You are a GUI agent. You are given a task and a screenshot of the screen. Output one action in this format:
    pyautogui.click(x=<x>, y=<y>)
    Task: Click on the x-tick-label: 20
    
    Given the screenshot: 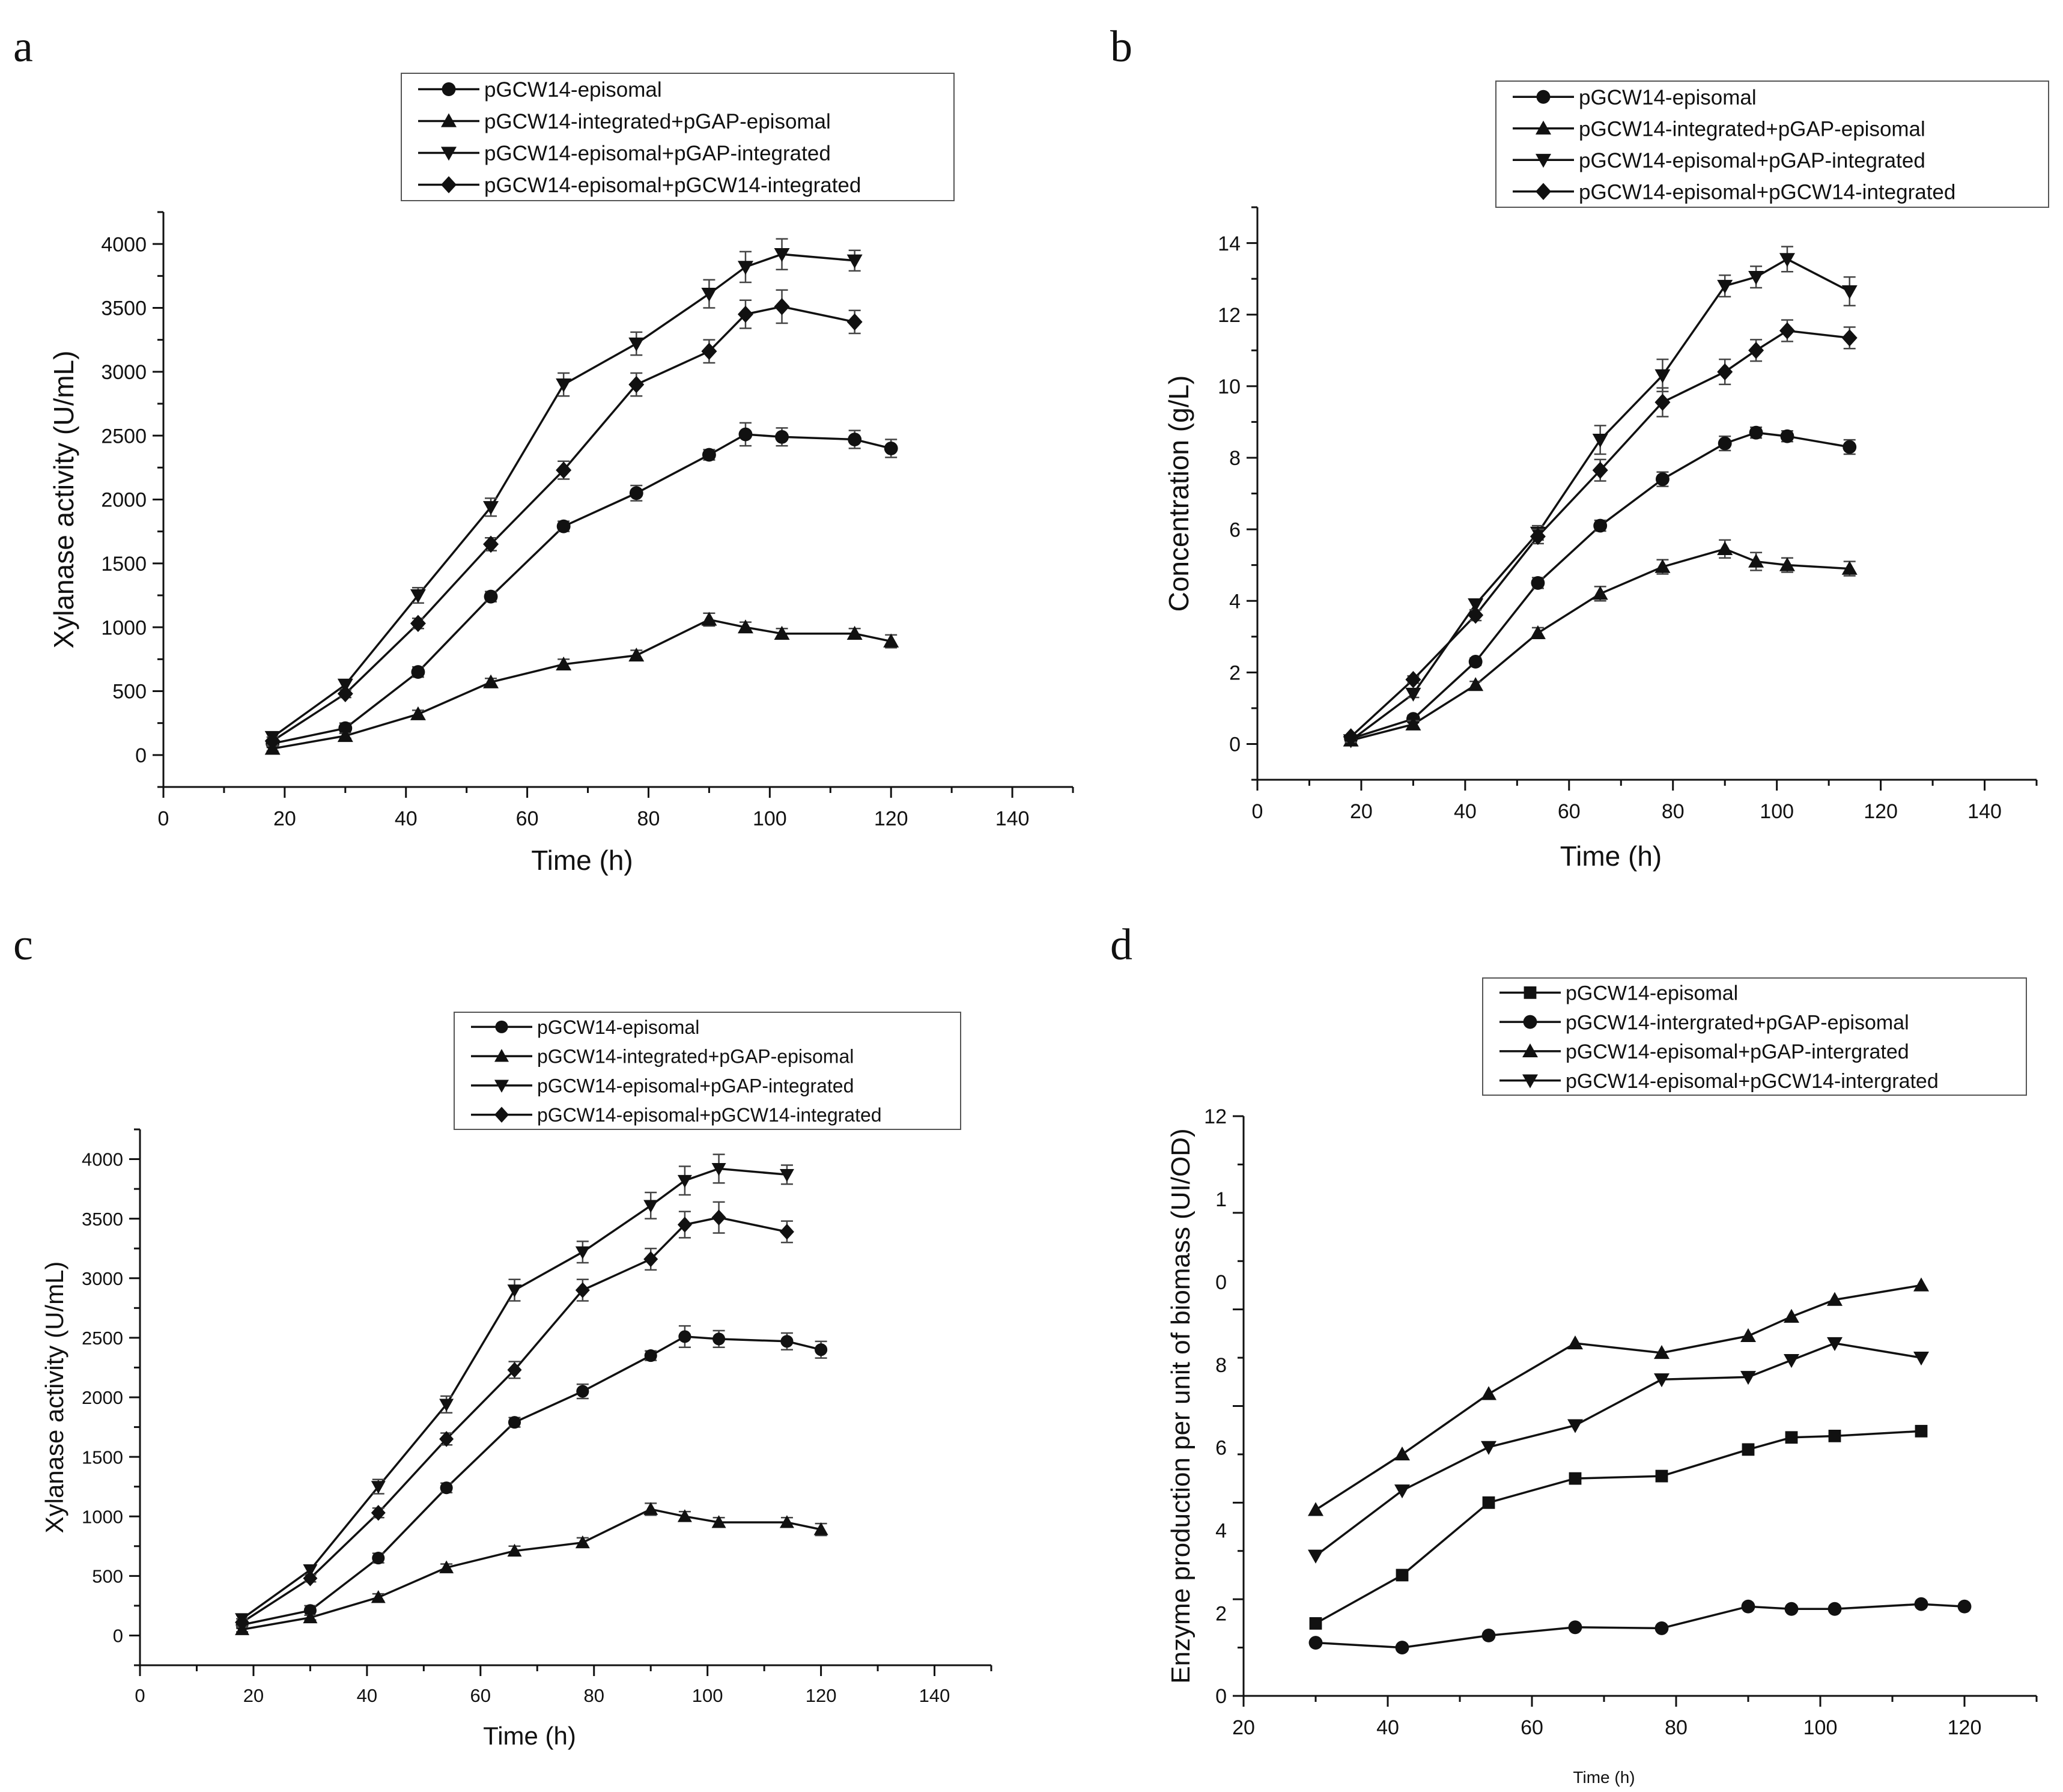 What is the action you would take?
    pyautogui.click(x=1243, y=1727)
    